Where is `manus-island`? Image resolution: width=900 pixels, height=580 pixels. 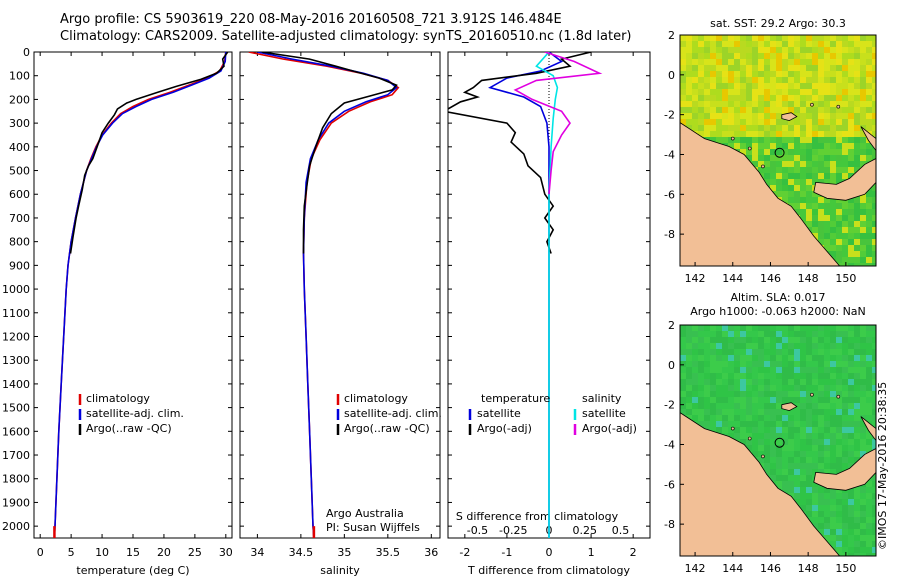
manus-island is located at coordinates (789, 407).